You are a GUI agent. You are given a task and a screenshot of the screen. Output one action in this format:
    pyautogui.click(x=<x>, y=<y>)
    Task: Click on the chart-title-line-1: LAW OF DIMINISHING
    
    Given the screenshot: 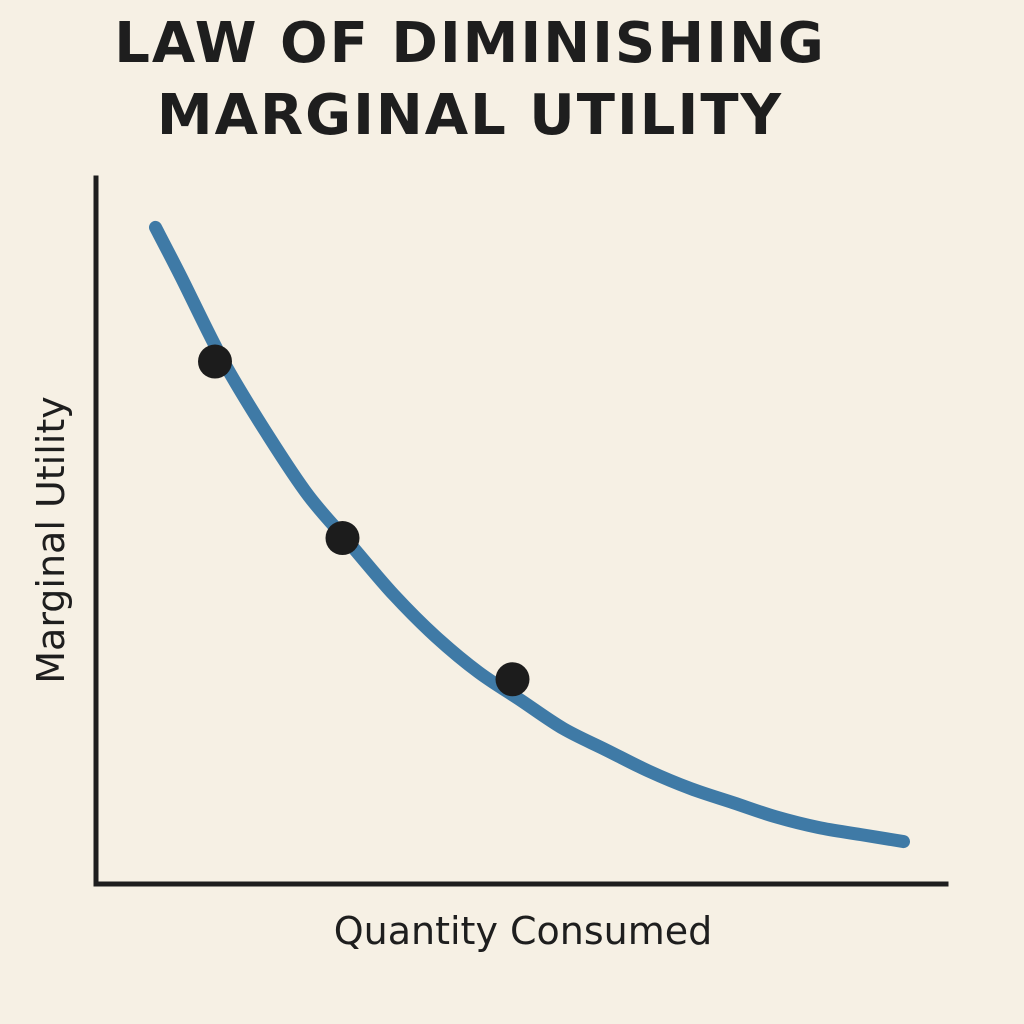 What is the action you would take?
    pyautogui.click(x=470, y=43)
    